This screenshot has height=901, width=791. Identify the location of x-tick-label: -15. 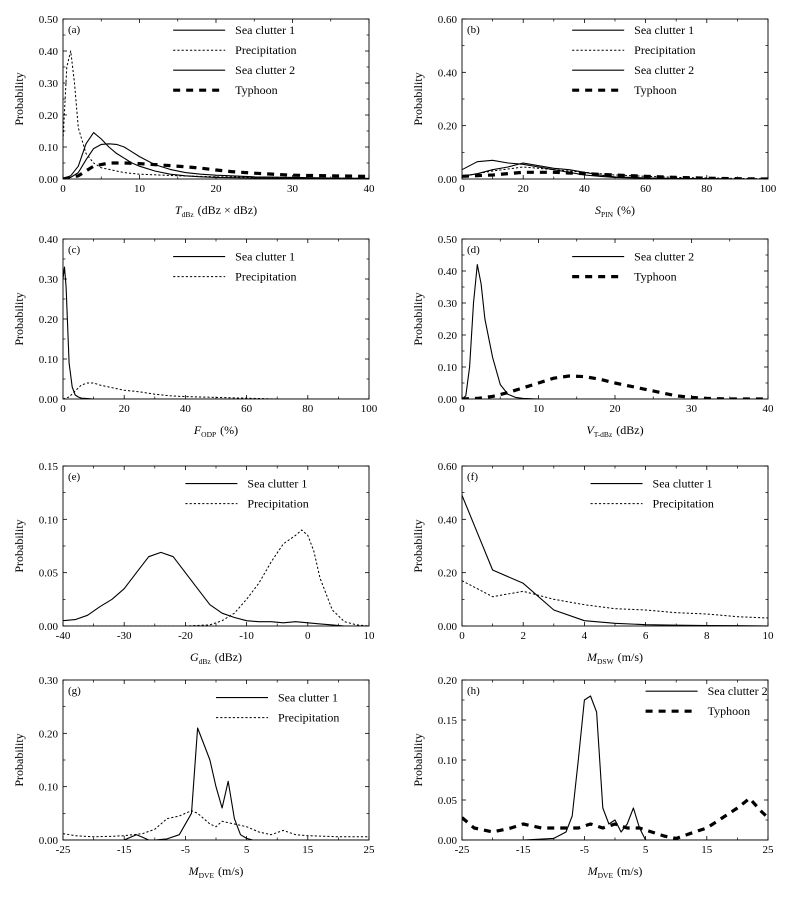
(124, 850).